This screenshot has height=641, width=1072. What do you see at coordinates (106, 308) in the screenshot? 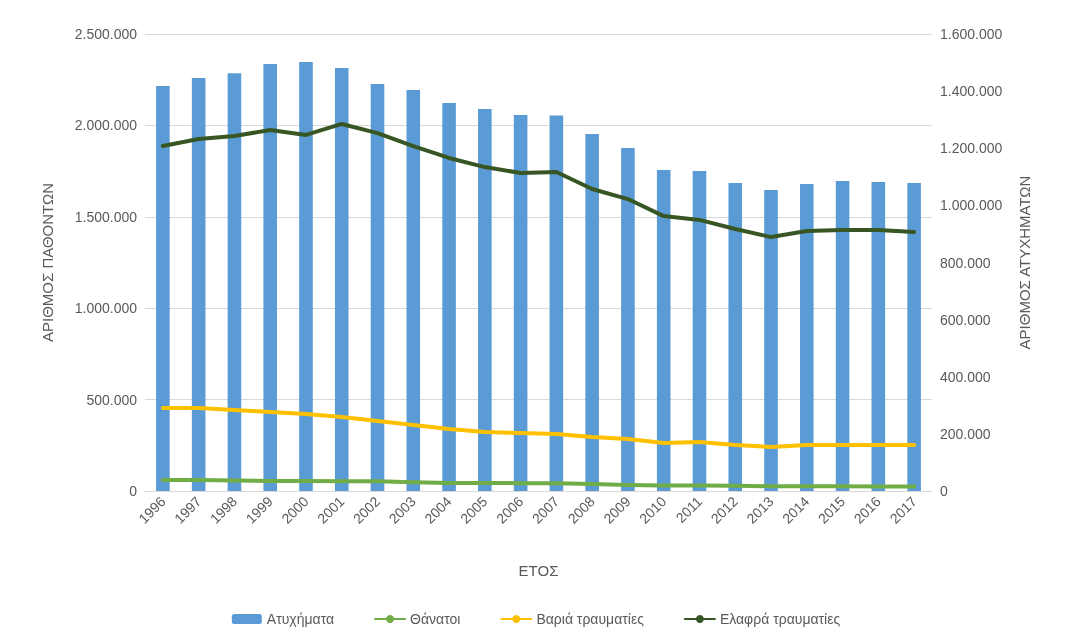
I see `y-tick-label: 1.000.000` at bounding box center [106, 308].